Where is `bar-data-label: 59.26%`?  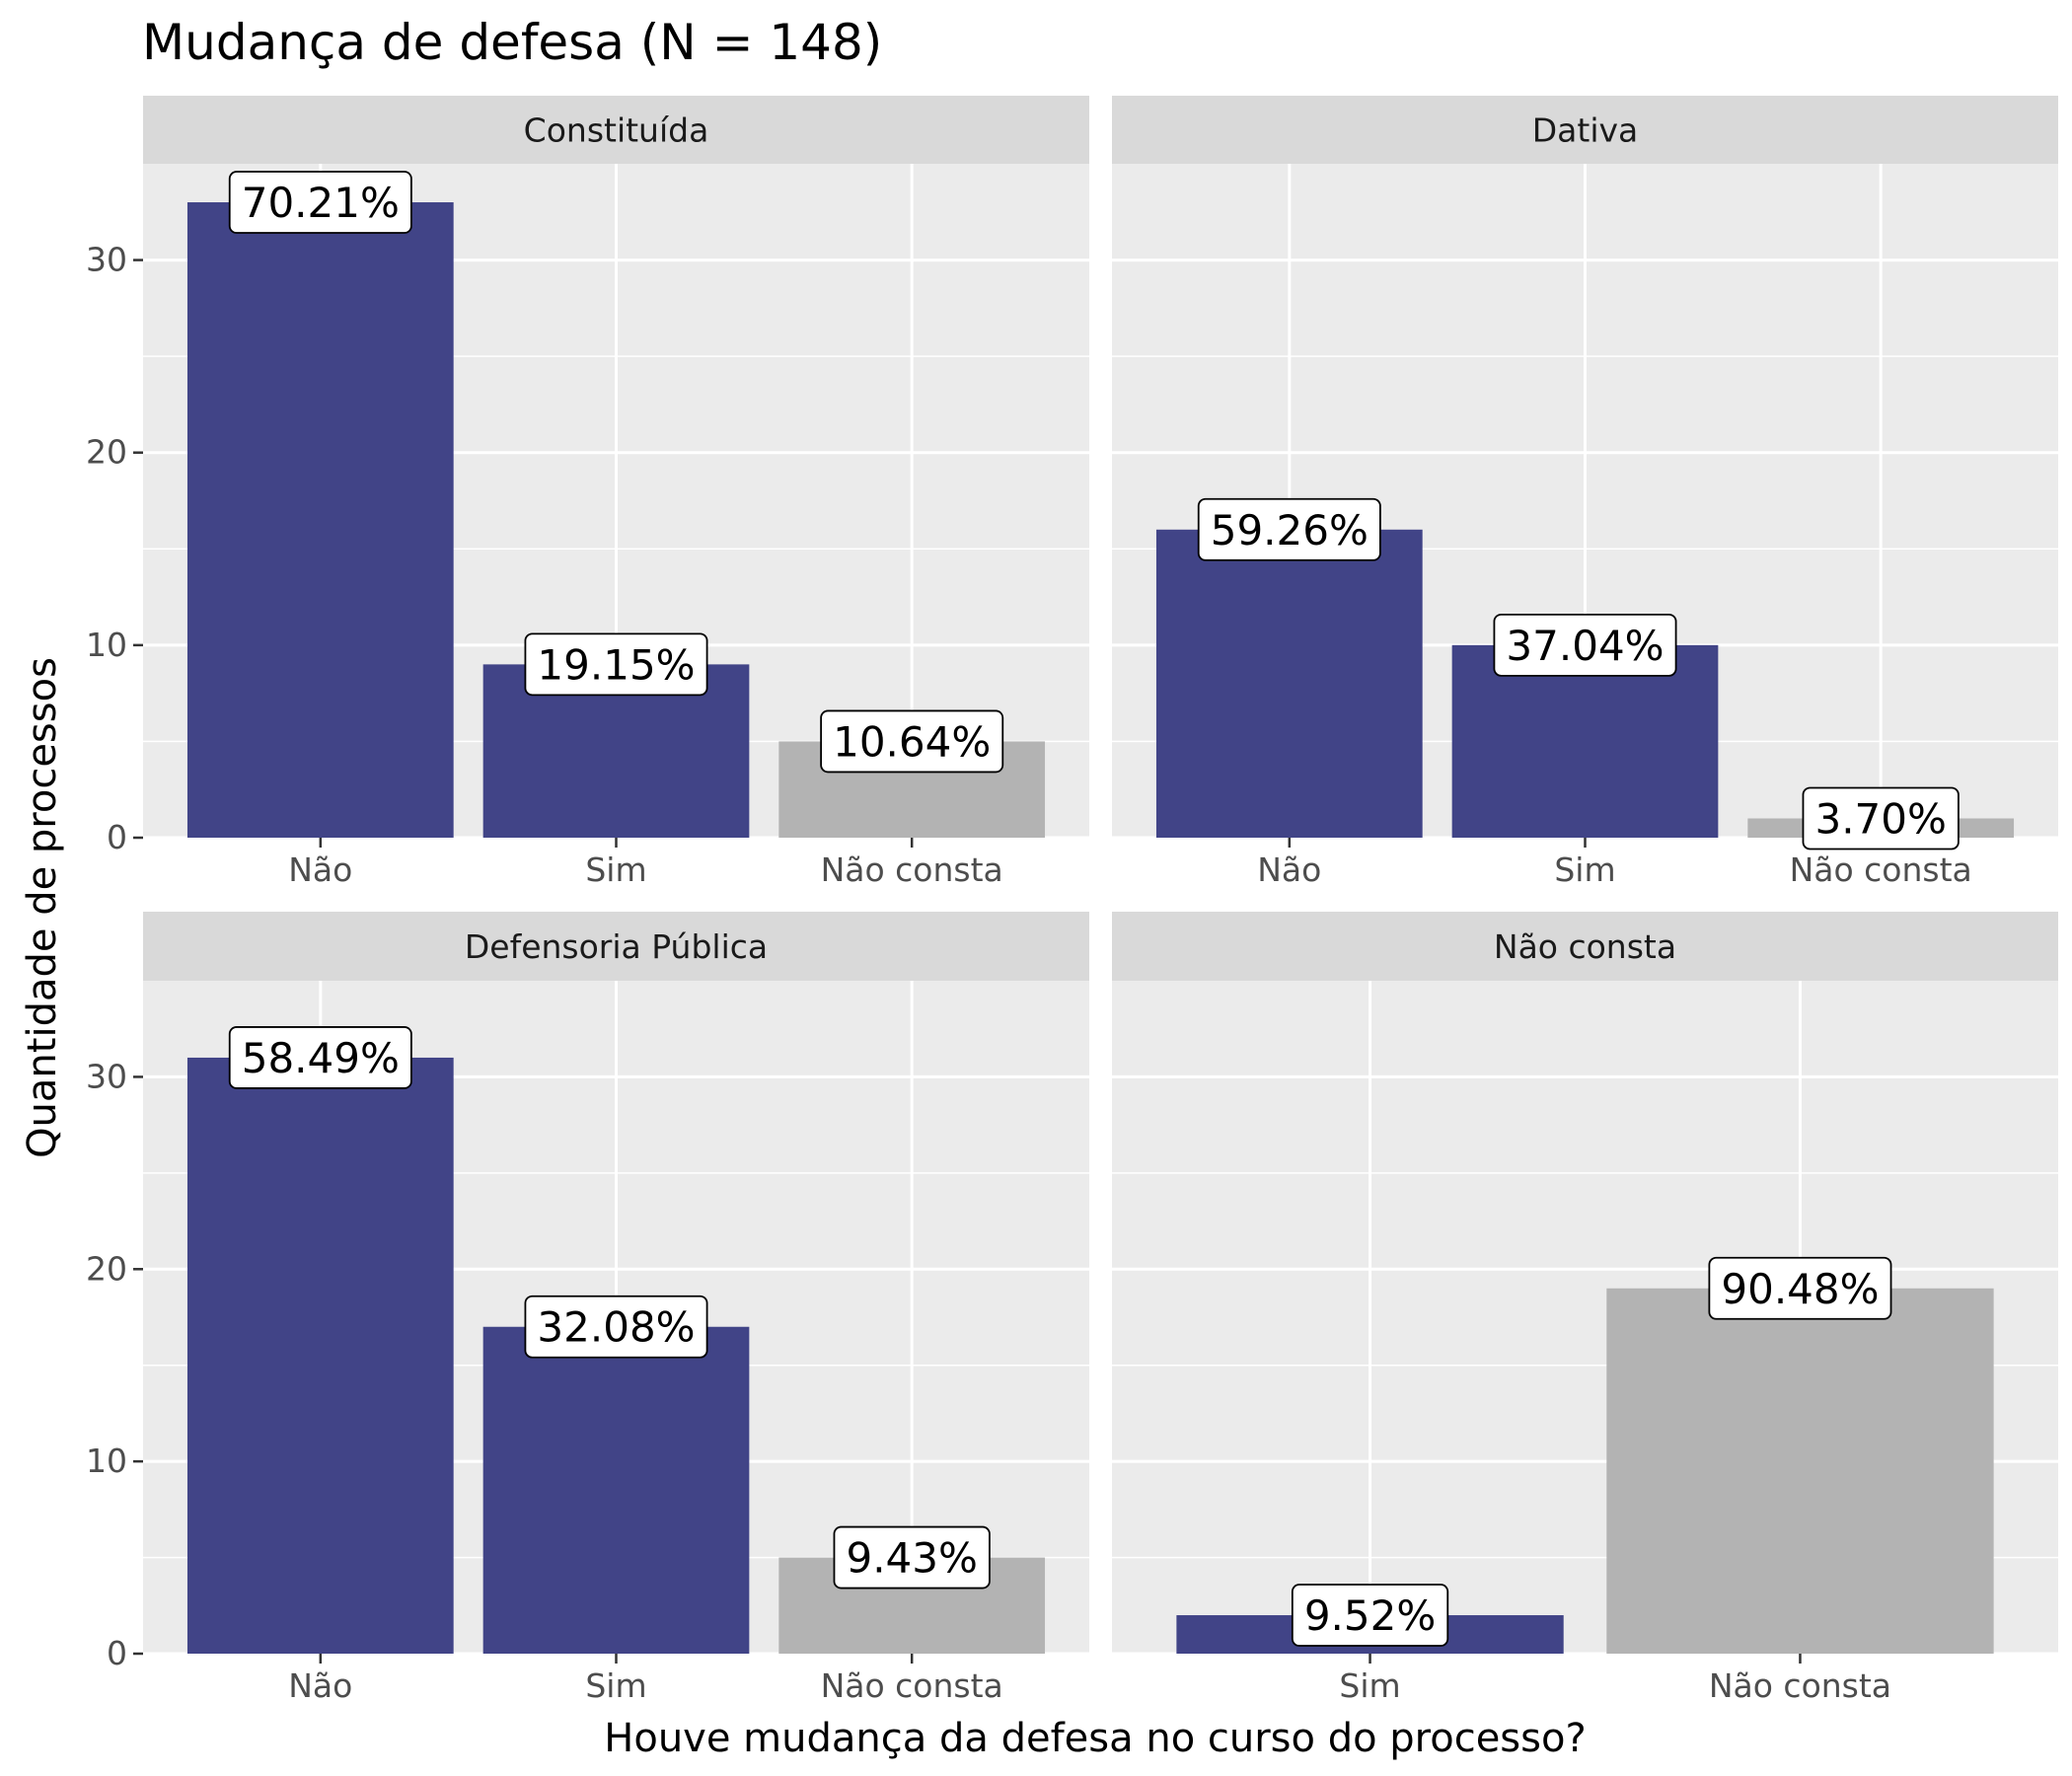
bar-data-label: 59.26% is located at coordinates (1289, 529).